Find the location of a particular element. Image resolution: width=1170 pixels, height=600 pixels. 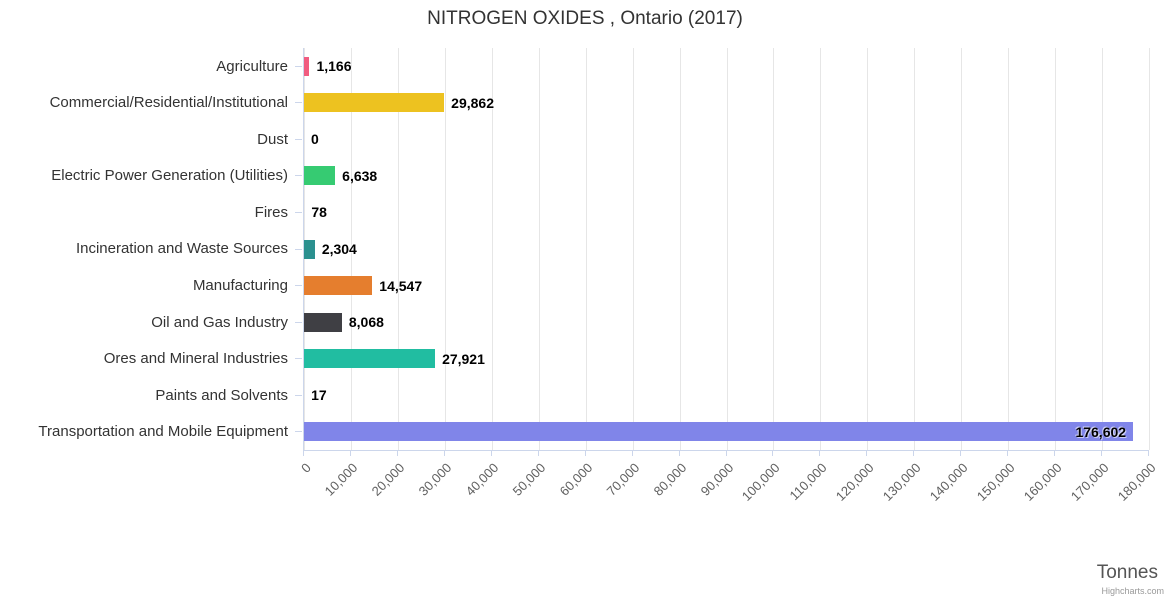

category-label: Transportation and Mobile Equipment is located at coordinates (163, 432).